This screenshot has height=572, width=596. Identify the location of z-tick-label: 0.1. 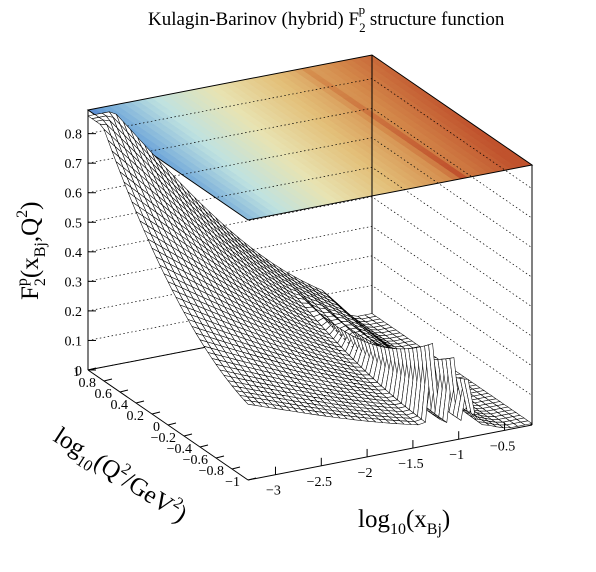
(74, 341).